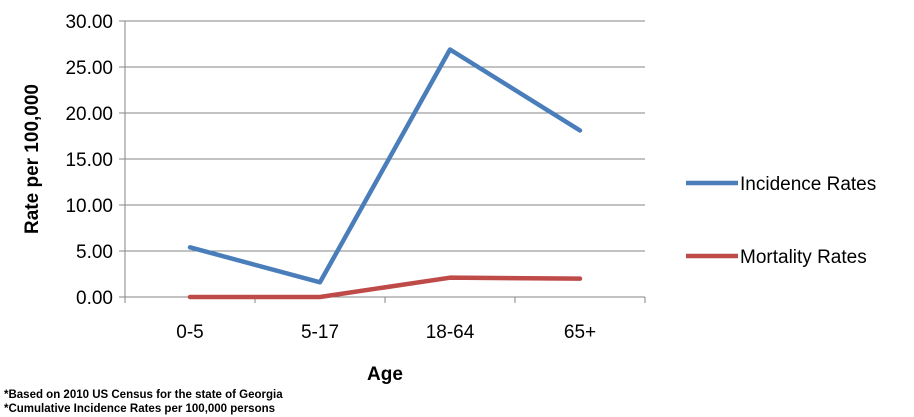 This screenshot has width=914, height=417. What do you see at coordinates (803, 257) in the screenshot?
I see `legend-label: Mortality Rates` at bounding box center [803, 257].